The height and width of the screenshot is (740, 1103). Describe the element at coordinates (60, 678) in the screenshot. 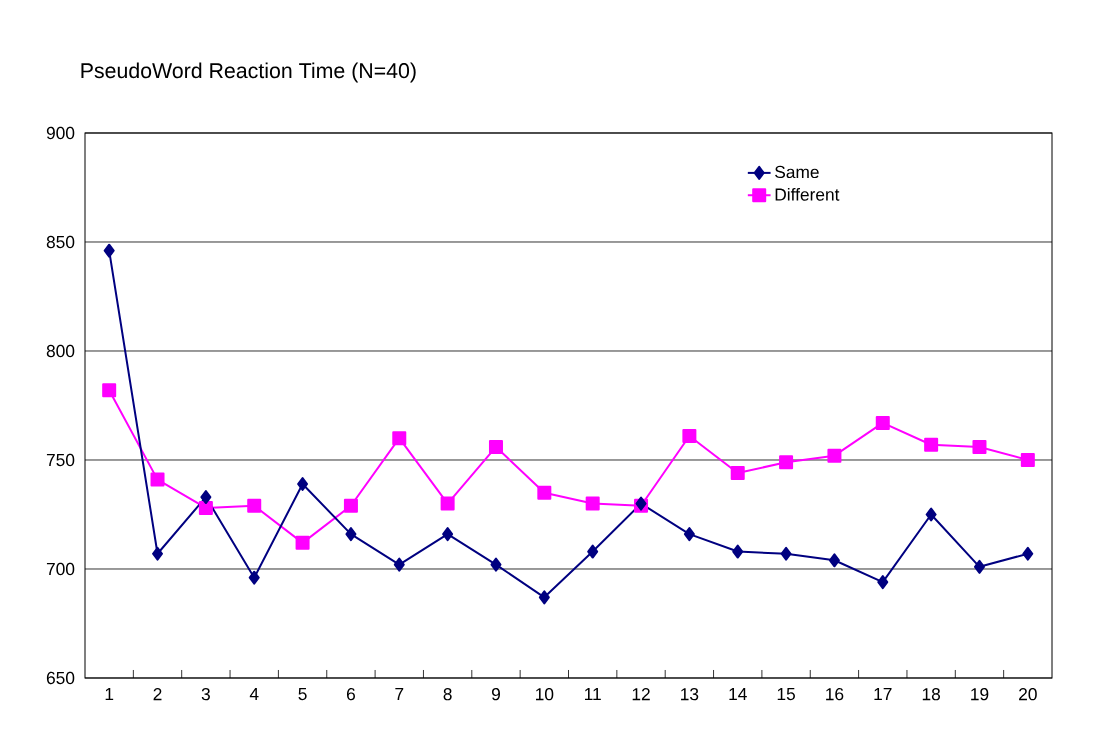

I see `y-tick-label: 650` at that location.